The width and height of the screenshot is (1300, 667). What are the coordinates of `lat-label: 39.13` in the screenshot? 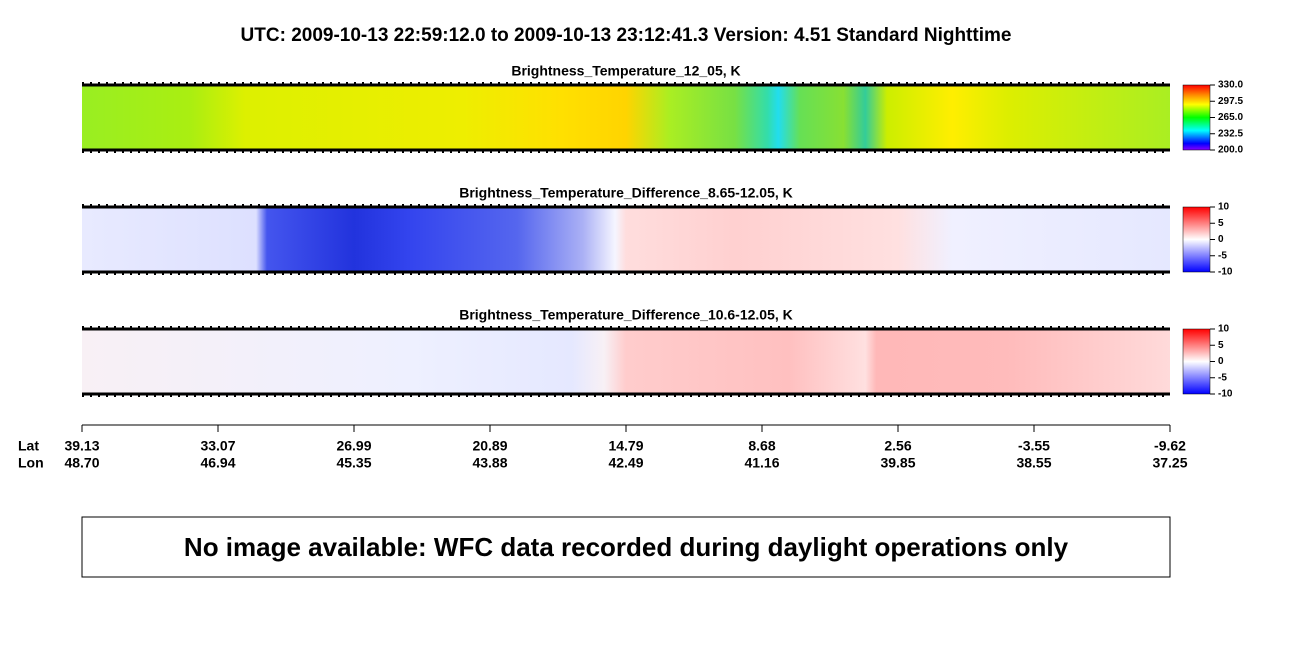 It's located at (81, 446).